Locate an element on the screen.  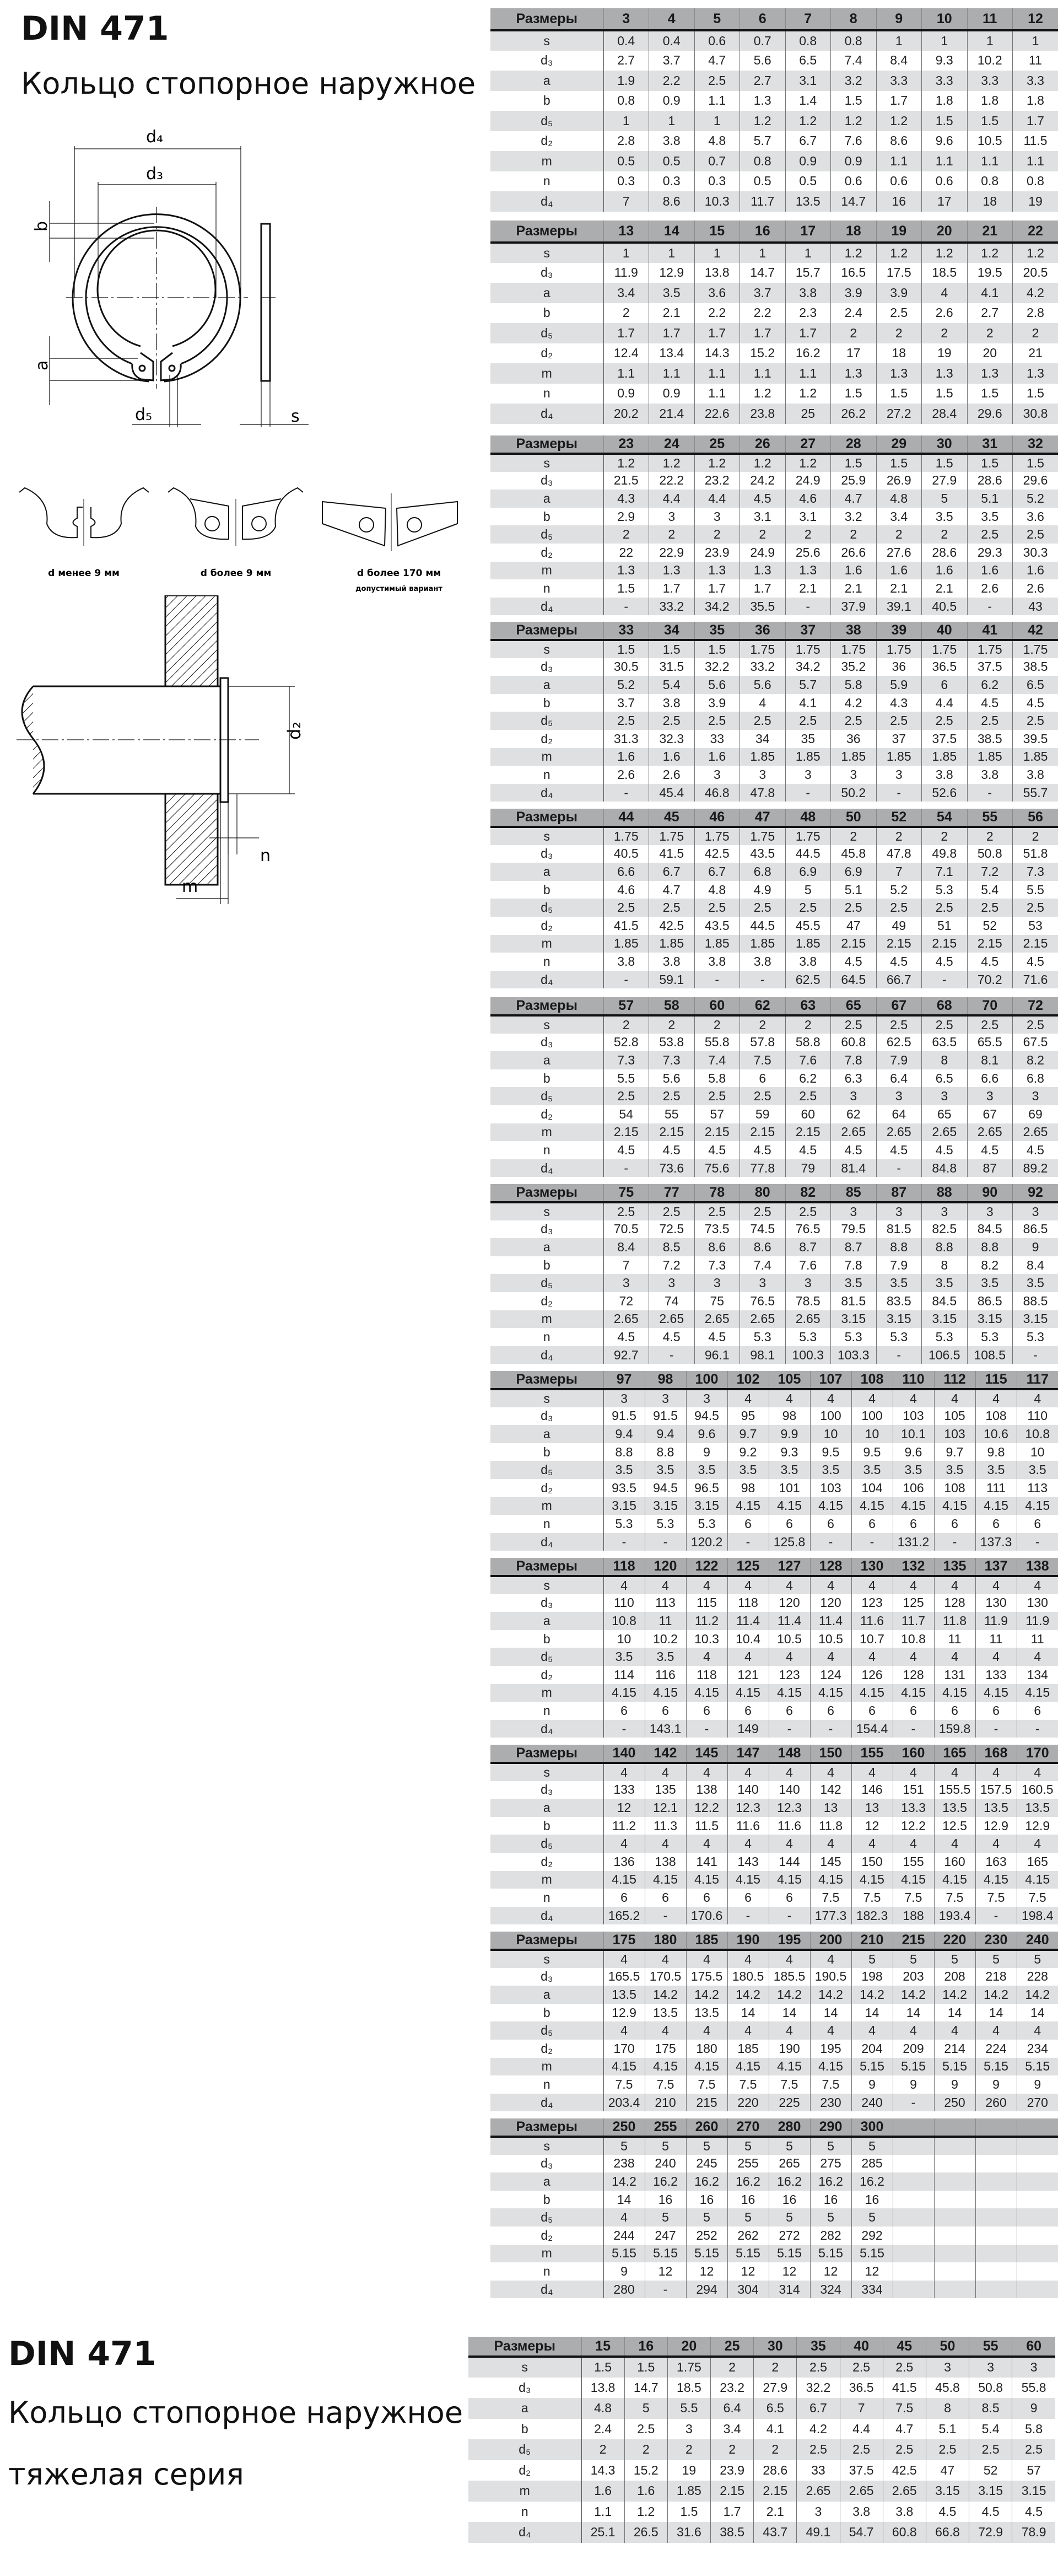
row-label: s is located at coordinates (547, 1211).